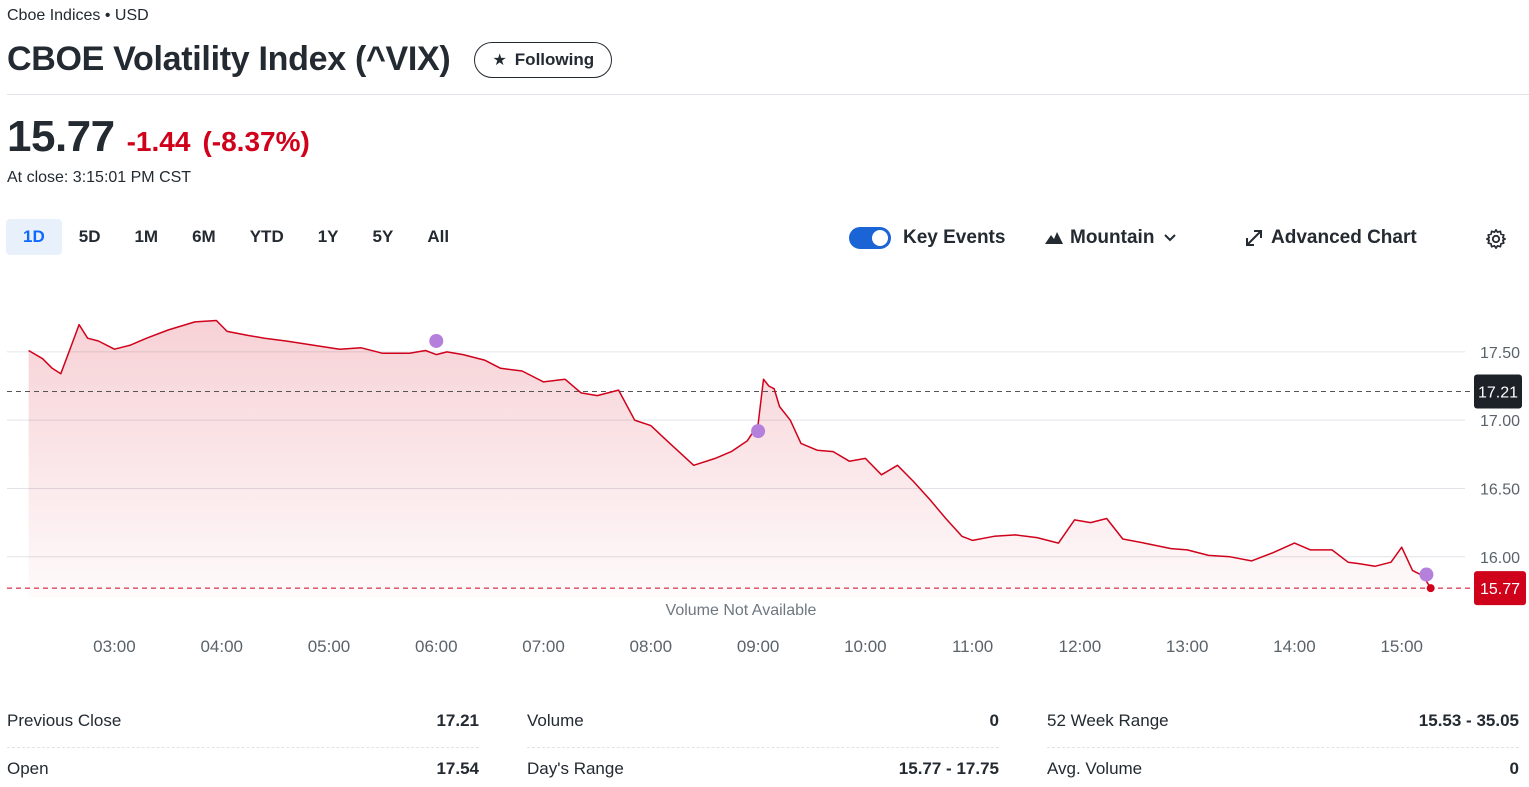 Image resolution: width=1529 pixels, height=787 pixels. I want to click on range-tabs: 1D 5D 1M 6M YTD 1Y 5Y All, so click(236, 237).